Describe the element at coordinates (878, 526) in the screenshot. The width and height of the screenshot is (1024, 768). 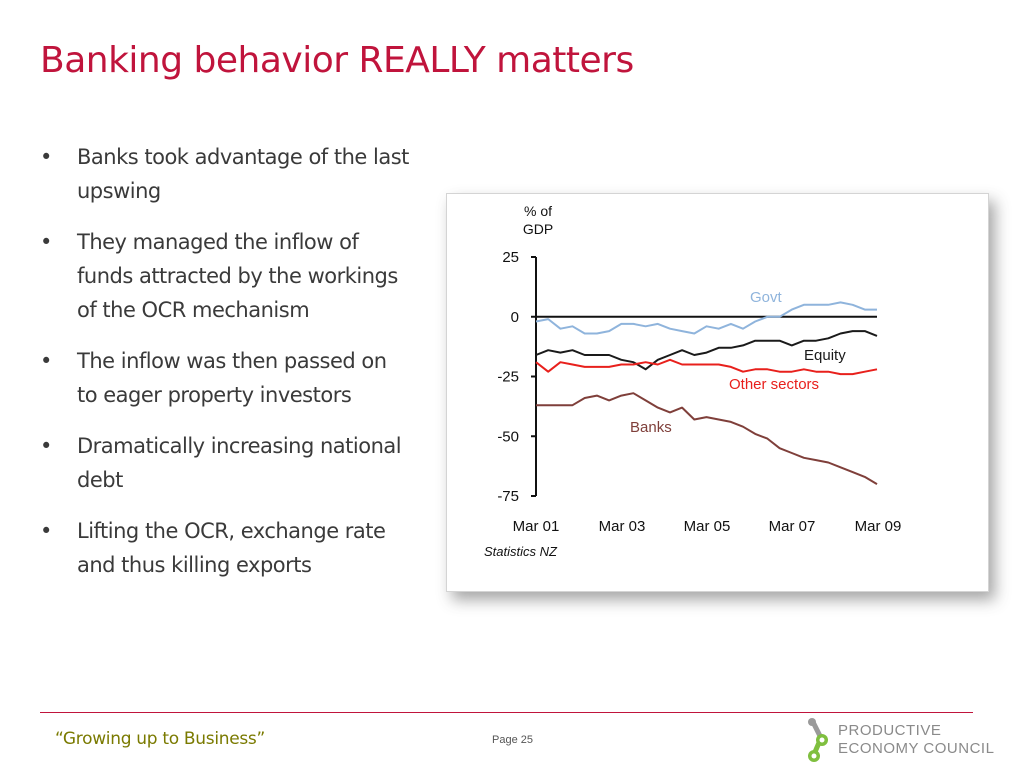
I see `x-tick-label: Mar 09` at that location.